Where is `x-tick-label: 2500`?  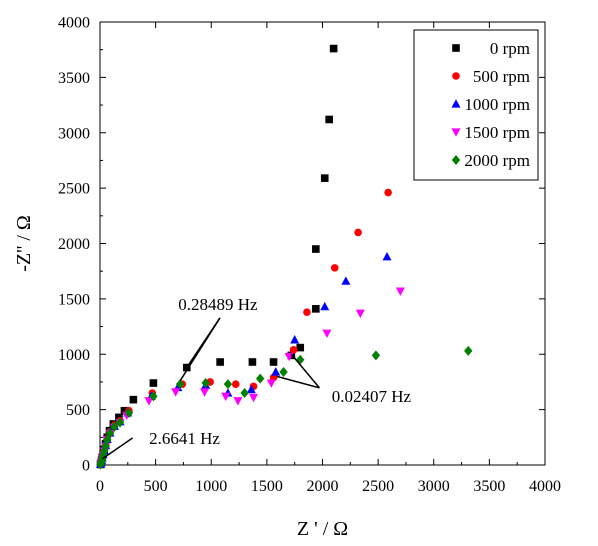
x-tick-label: 2500 is located at coordinates (378, 486).